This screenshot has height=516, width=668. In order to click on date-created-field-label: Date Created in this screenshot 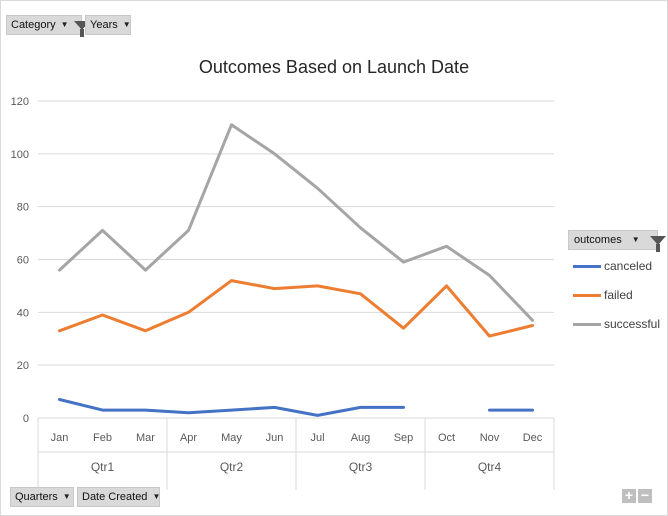, I will do `click(115, 497)`.